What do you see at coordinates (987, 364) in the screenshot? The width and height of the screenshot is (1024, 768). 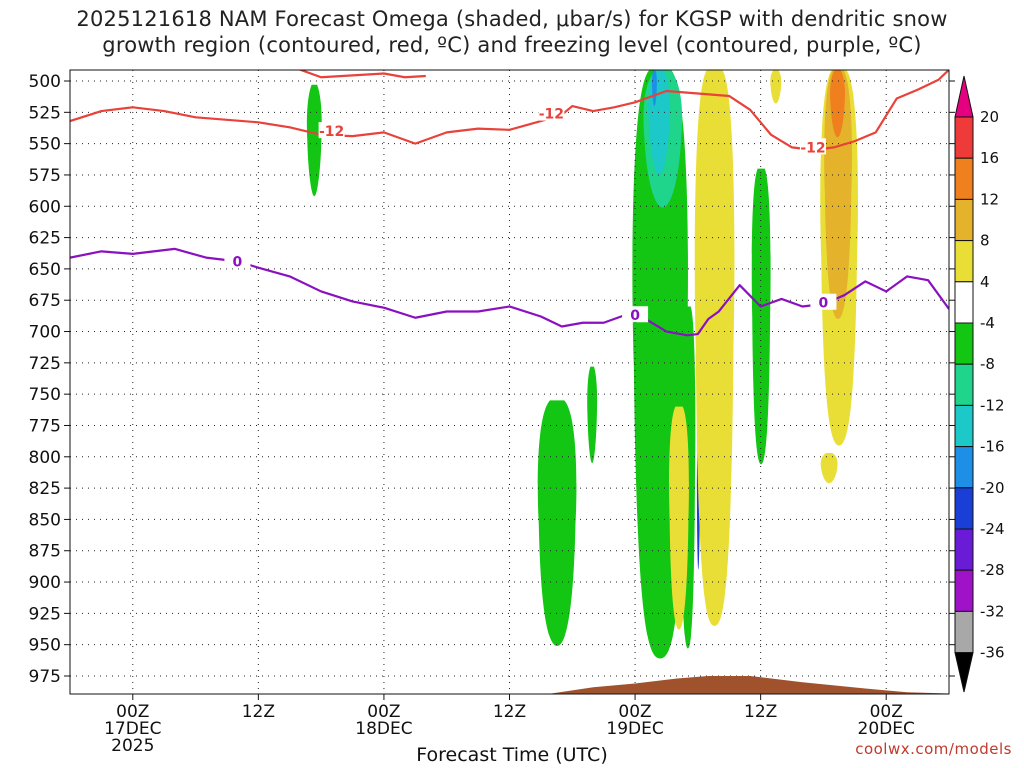 I see `colorbar-label-6: -8` at bounding box center [987, 364].